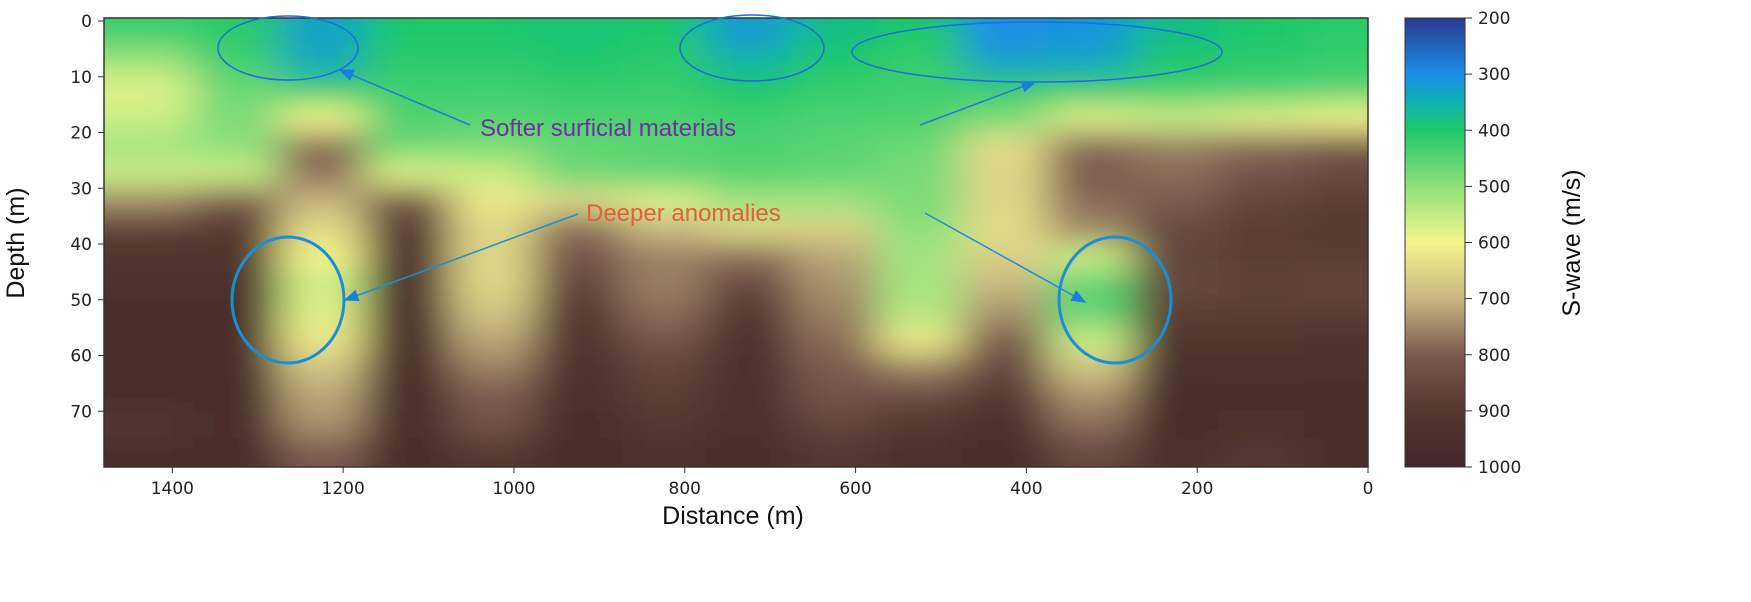  What do you see at coordinates (855, 489) in the screenshot?
I see `x-tick-label: 600` at bounding box center [855, 489].